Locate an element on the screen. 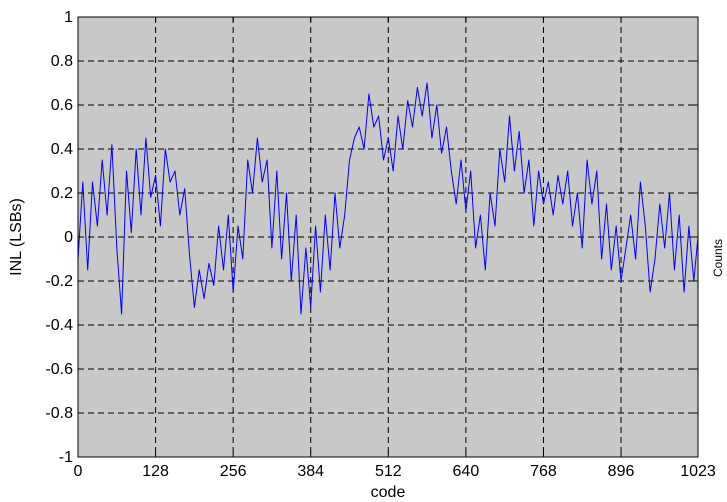 This screenshot has height=502, width=727. y-tick-labels: 1 0.8 0.6 0.4 0.2 0 -0.2 -0.4 -0.6 -0.8 -1 is located at coordinates (59, 237).